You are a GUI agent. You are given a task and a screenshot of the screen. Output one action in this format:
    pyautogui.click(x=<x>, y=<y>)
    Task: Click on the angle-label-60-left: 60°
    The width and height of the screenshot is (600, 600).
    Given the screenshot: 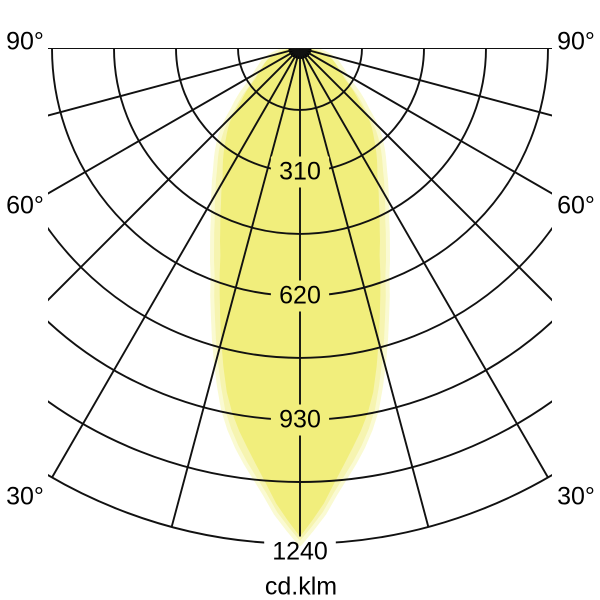 What is the action you would take?
    pyautogui.click(x=25, y=205)
    